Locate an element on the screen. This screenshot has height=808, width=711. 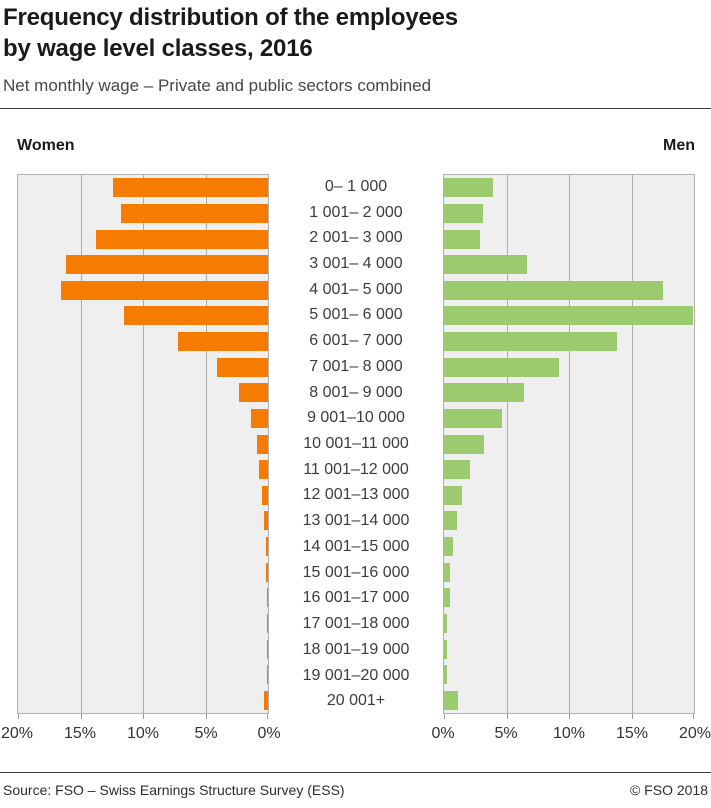
footer-divider is located at coordinates (355, 772).